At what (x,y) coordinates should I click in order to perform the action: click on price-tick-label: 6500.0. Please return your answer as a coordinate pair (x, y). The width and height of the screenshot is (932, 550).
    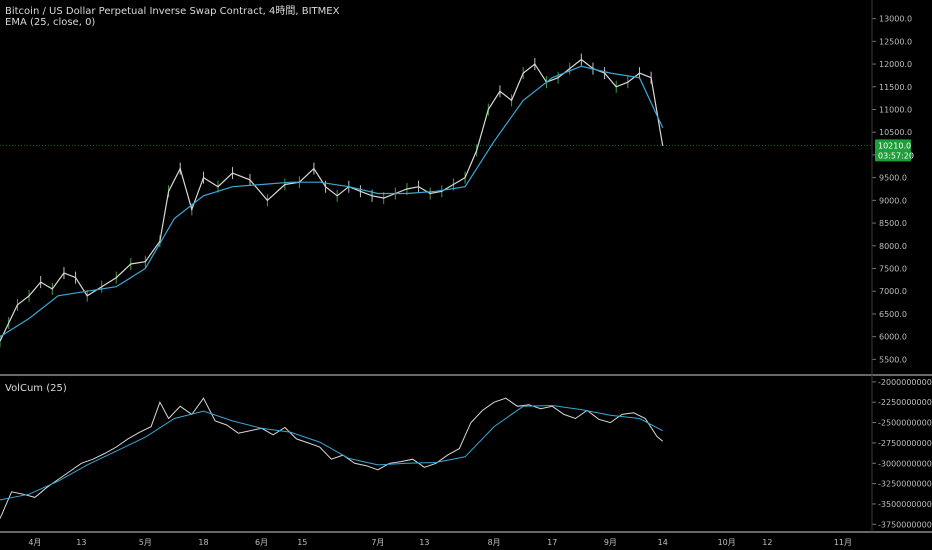
    Looking at the image, I should click on (893, 314).